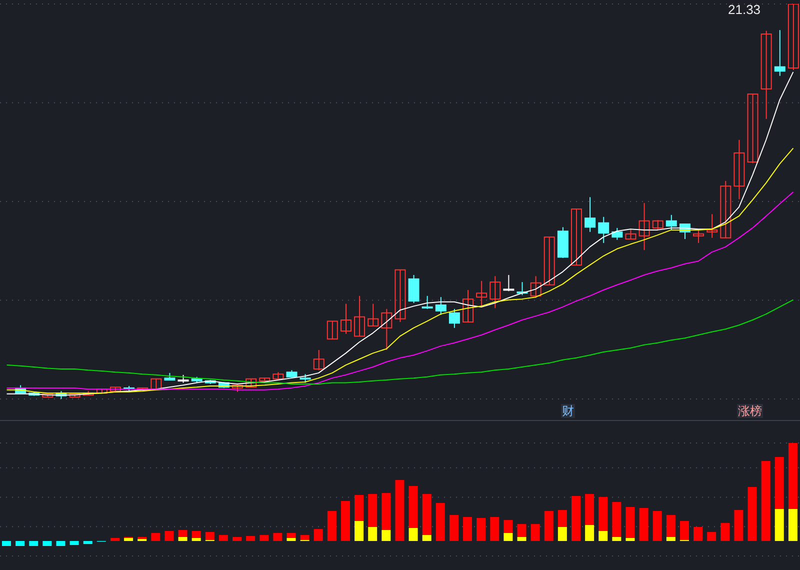  I want to click on annotation: 21.33, so click(744, 9).